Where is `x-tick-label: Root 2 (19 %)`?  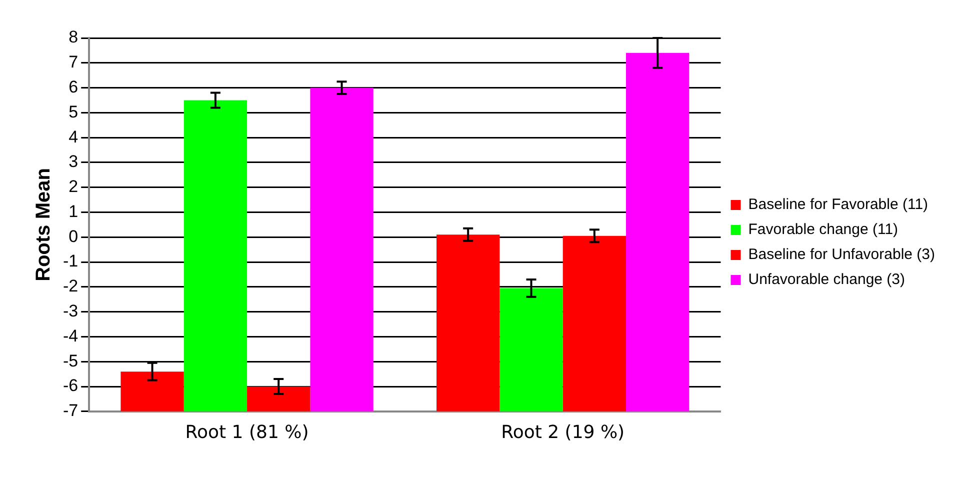
x-tick-label: Root 2 (19 %) is located at coordinates (563, 432).